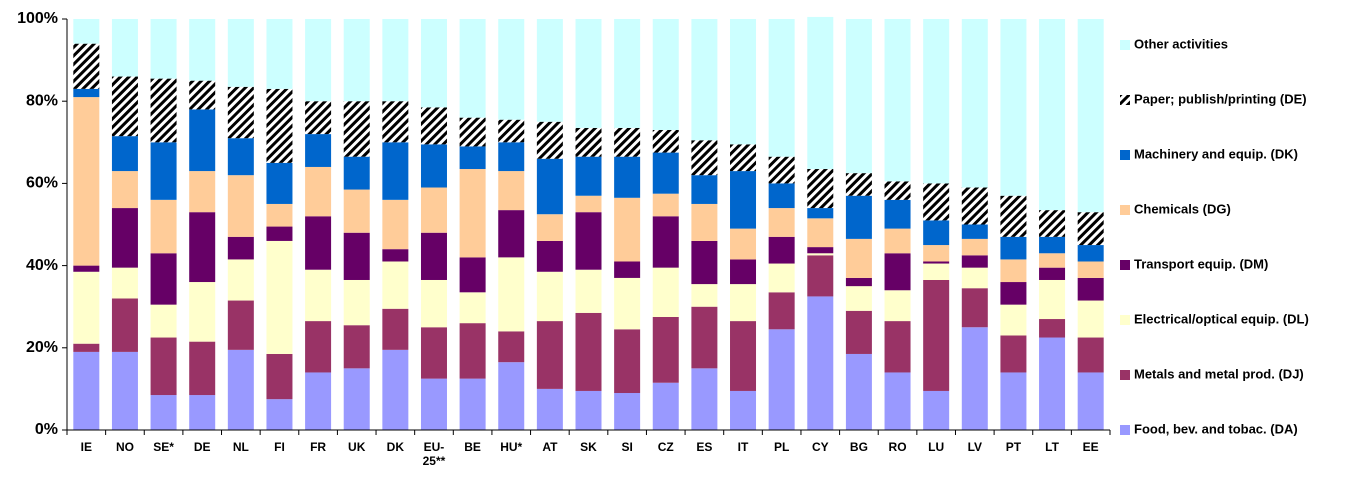 The height and width of the screenshot is (480, 1361). What do you see at coordinates (1219, 373) in the screenshot?
I see `legend-label: Metals and metal prod. (DJ)` at bounding box center [1219, 373].